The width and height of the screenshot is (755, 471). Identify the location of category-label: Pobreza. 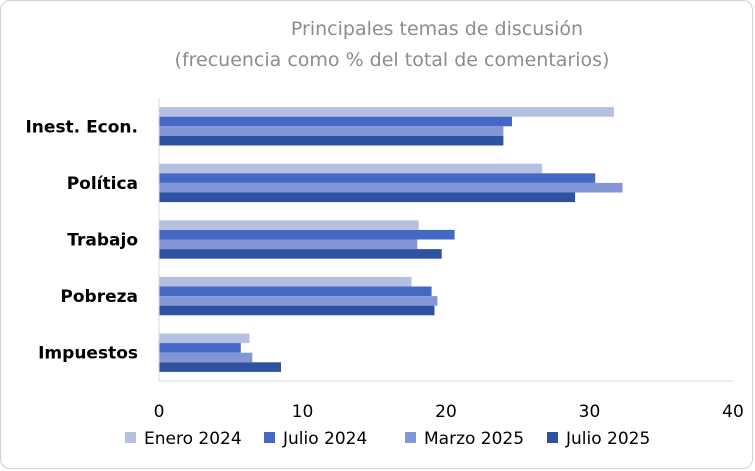
(99, 297).